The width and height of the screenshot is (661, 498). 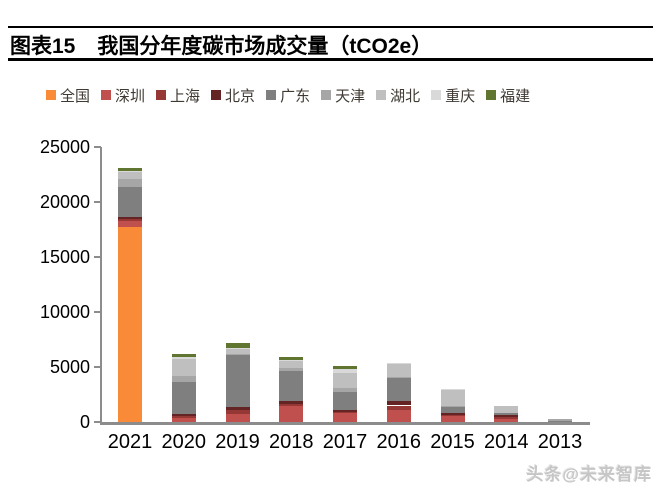 What do you see at coordinates (589, 474) in the screenshot?
I see `watermark: 头条@未来智库` at bounding box center [589, 474].